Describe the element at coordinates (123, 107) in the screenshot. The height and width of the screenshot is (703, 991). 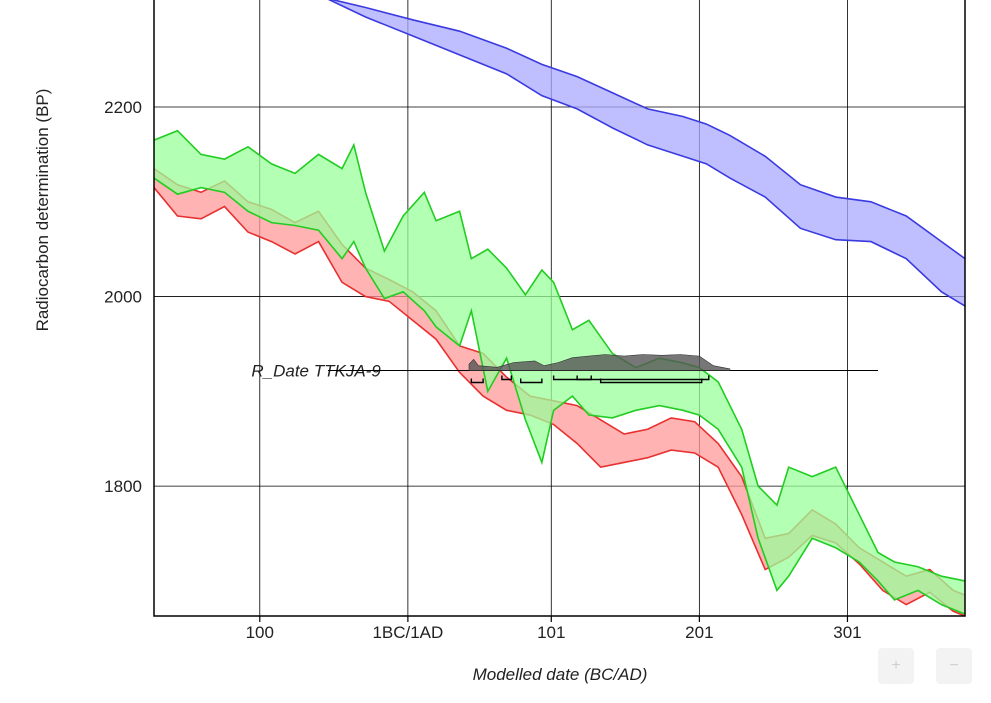
I see `y-tick-label: 2200` at that location.